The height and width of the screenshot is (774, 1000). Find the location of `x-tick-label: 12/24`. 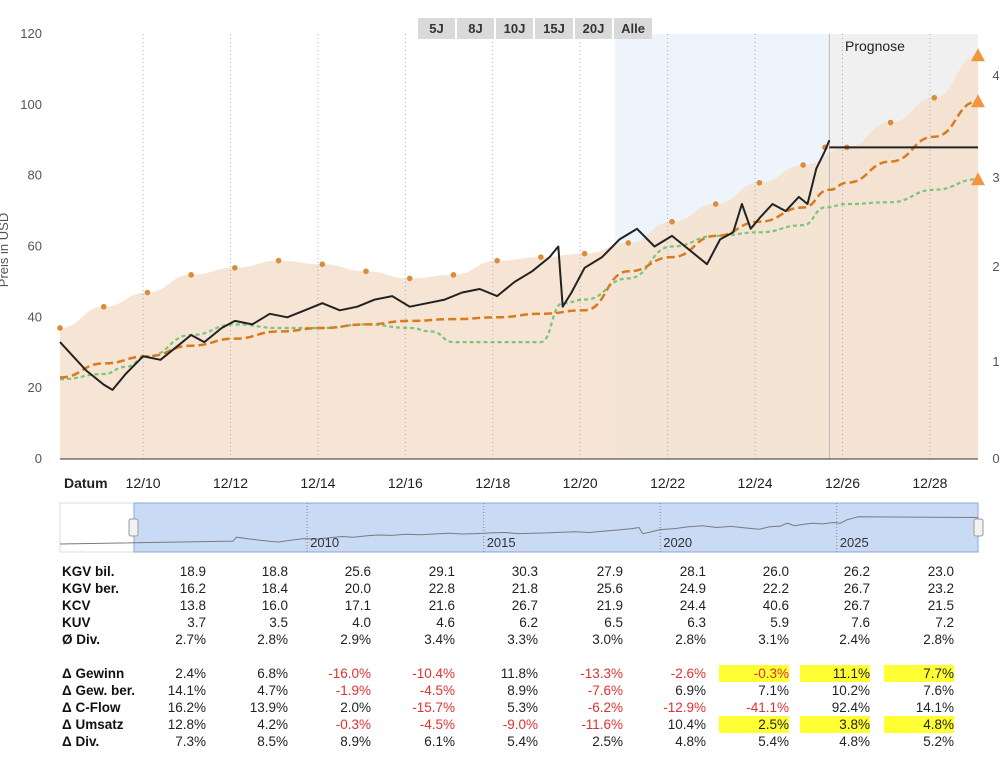

x-tick-label: 12/24 is located at coordinates (755, 483).